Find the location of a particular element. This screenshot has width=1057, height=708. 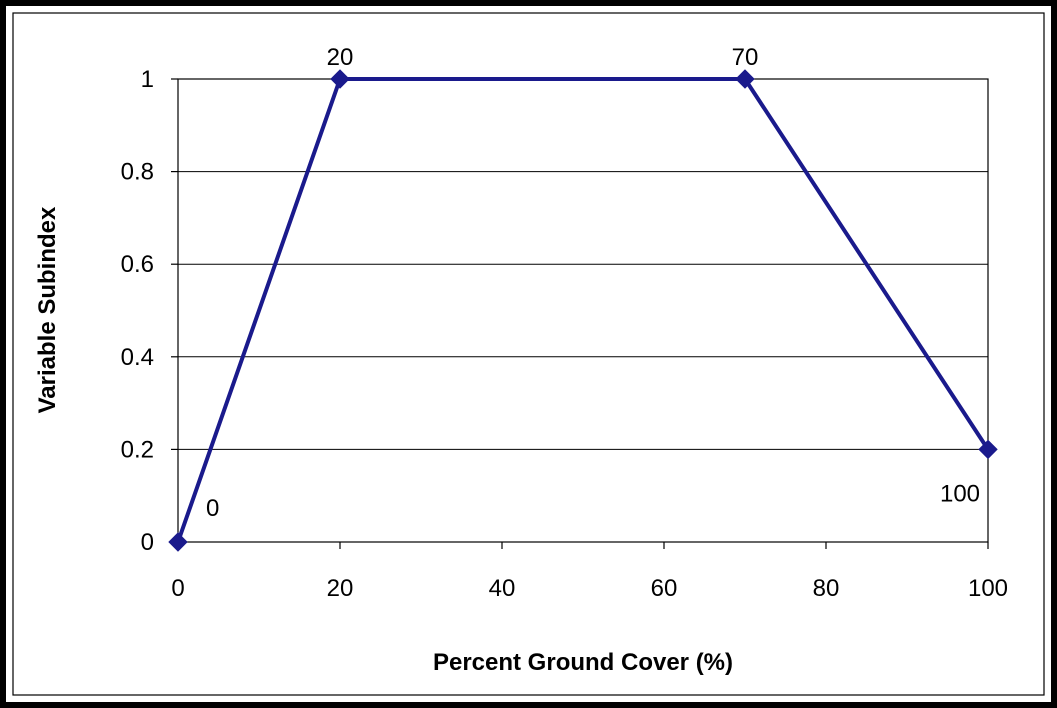

y-tick-label: 0.4 is located at coordinates (137, 357).